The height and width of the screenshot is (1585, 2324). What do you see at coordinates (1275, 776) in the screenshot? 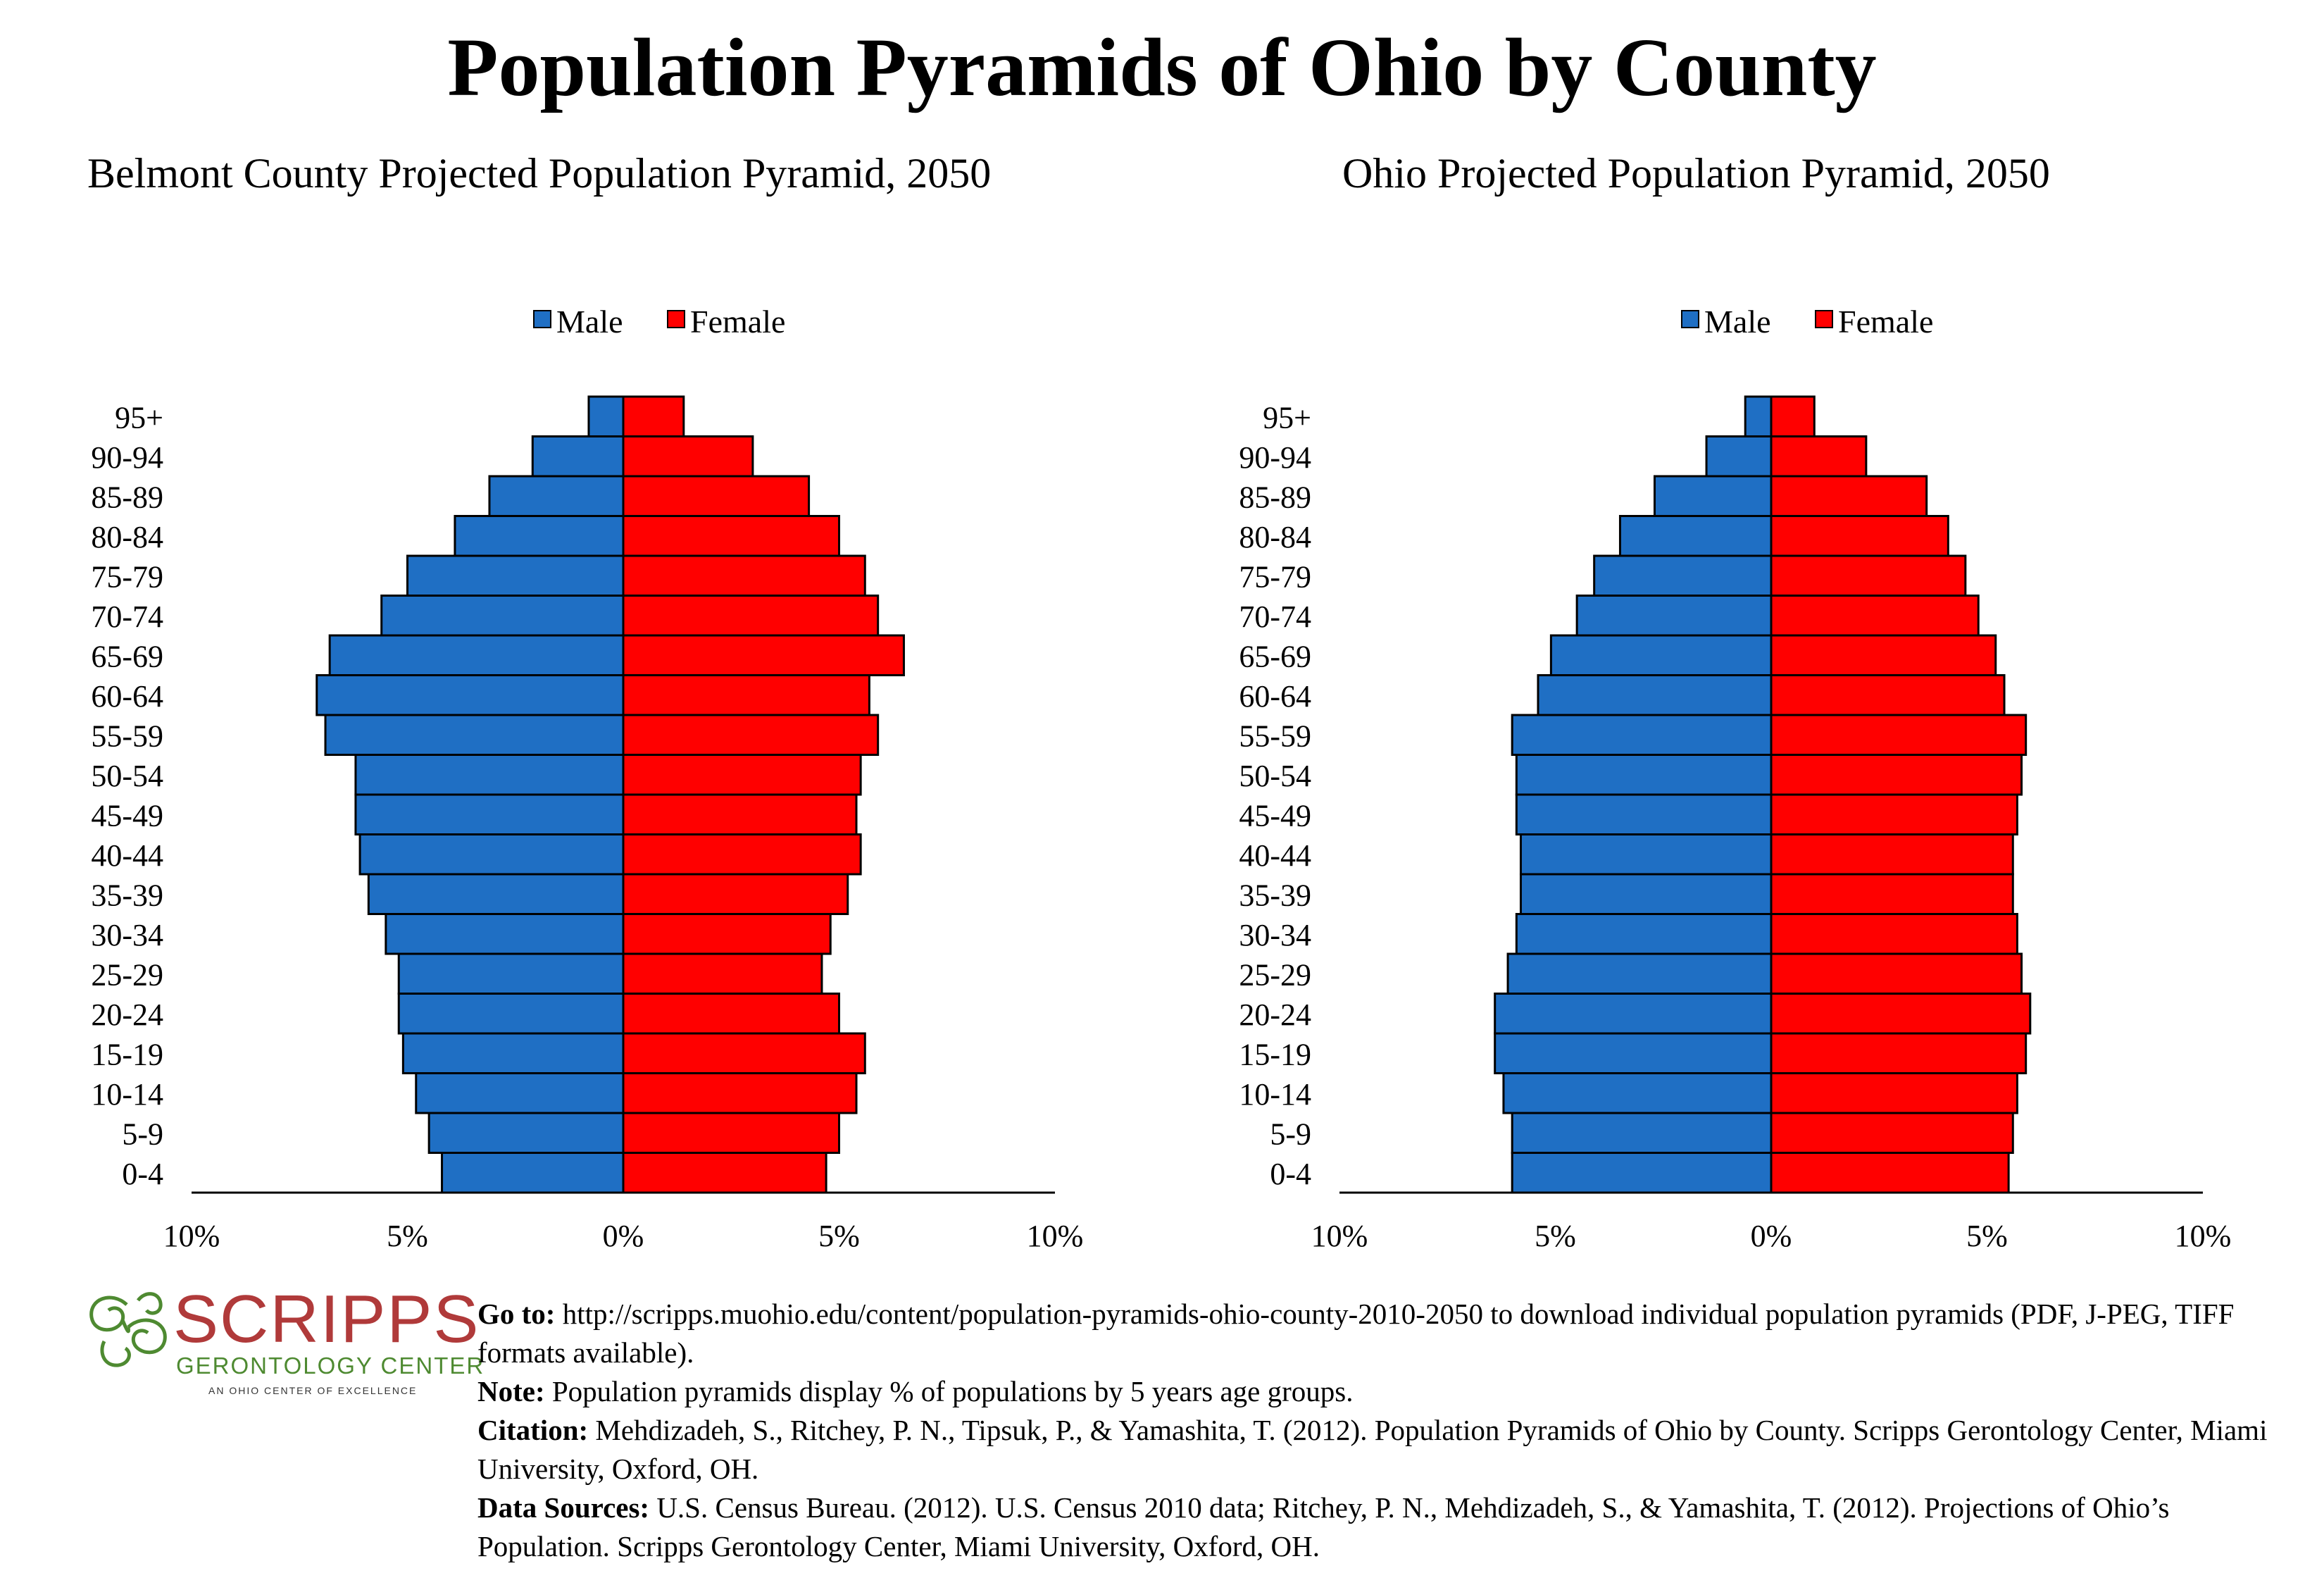
I see `ohio-age-label-50-54: 50-54` at bounding box center [1275, 776].